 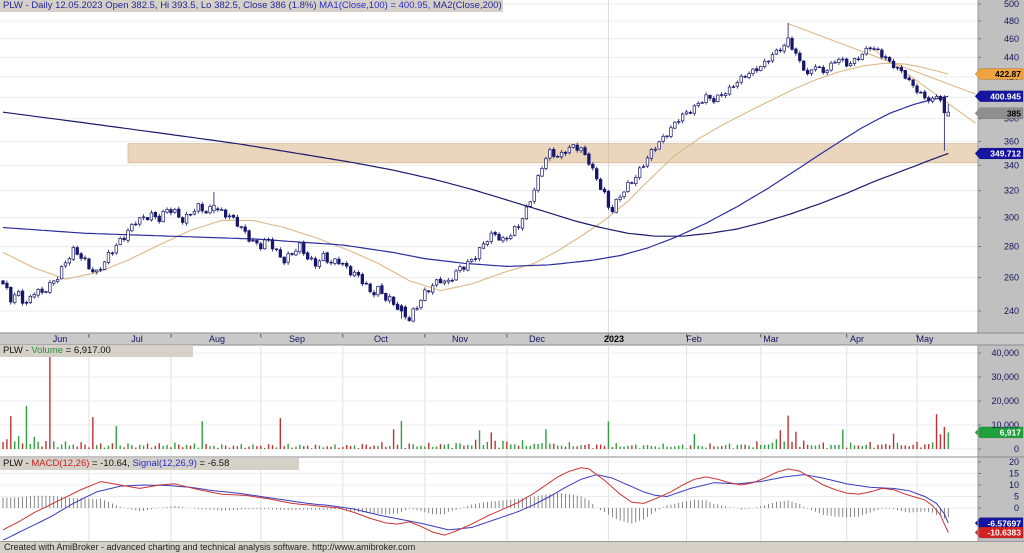 What do you see at coordinates (999, 74) in the screenshot?
I see `trendline-value-badge: 422.87` at bounding box center [999, 74].